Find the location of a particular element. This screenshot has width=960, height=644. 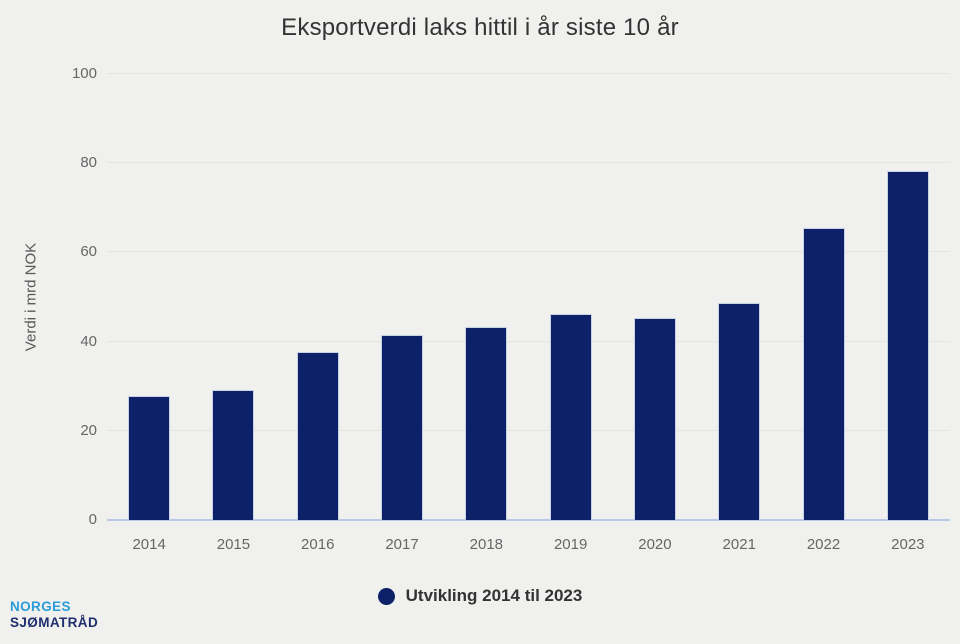

y-tick-label-100: 100 is located at coordinates (84, 73).